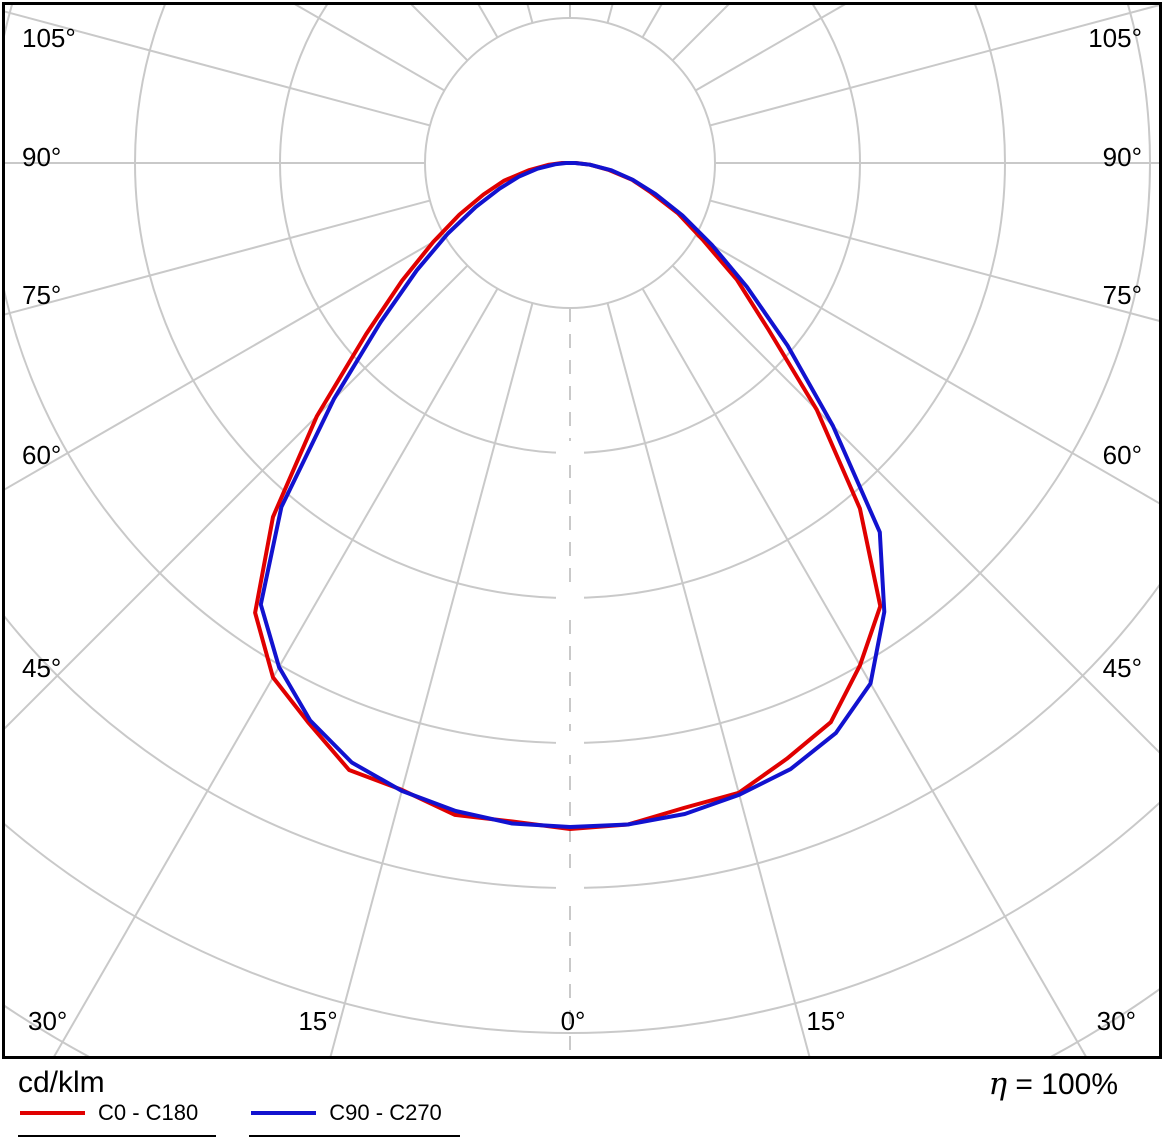 The width and height of the screenshot is (1164, 1140). I want to click on legend-label-c0-c180: C0 - C180, so click(148, 1112).